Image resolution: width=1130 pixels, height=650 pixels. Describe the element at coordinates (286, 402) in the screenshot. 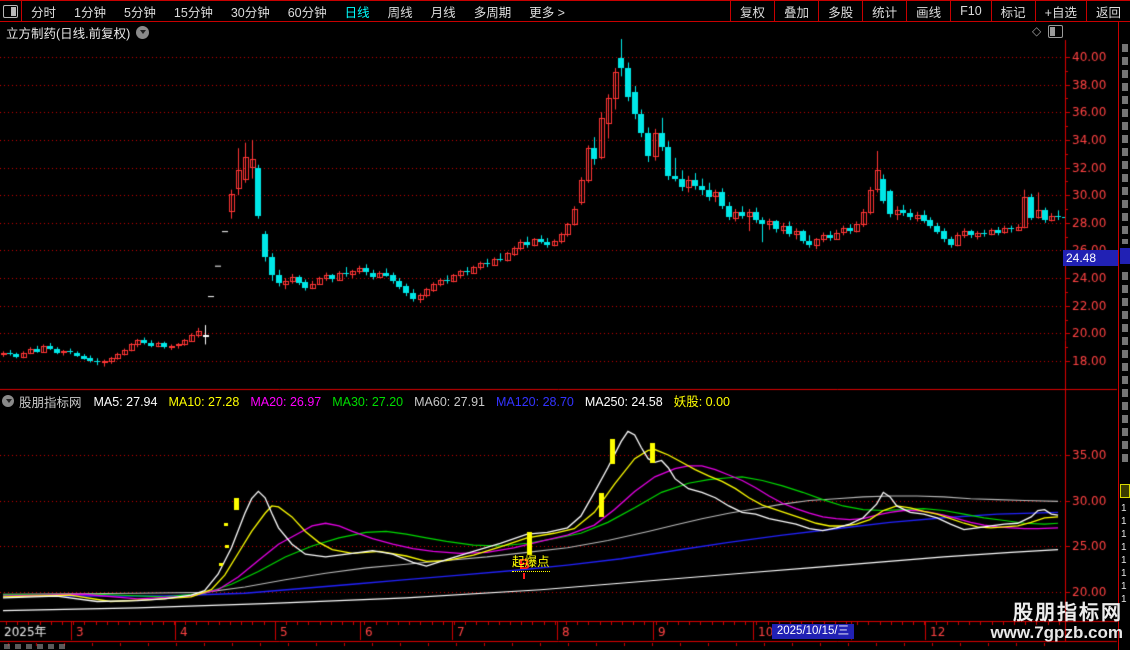

I see `ma-value-label: MA20: 26.97` at that location.